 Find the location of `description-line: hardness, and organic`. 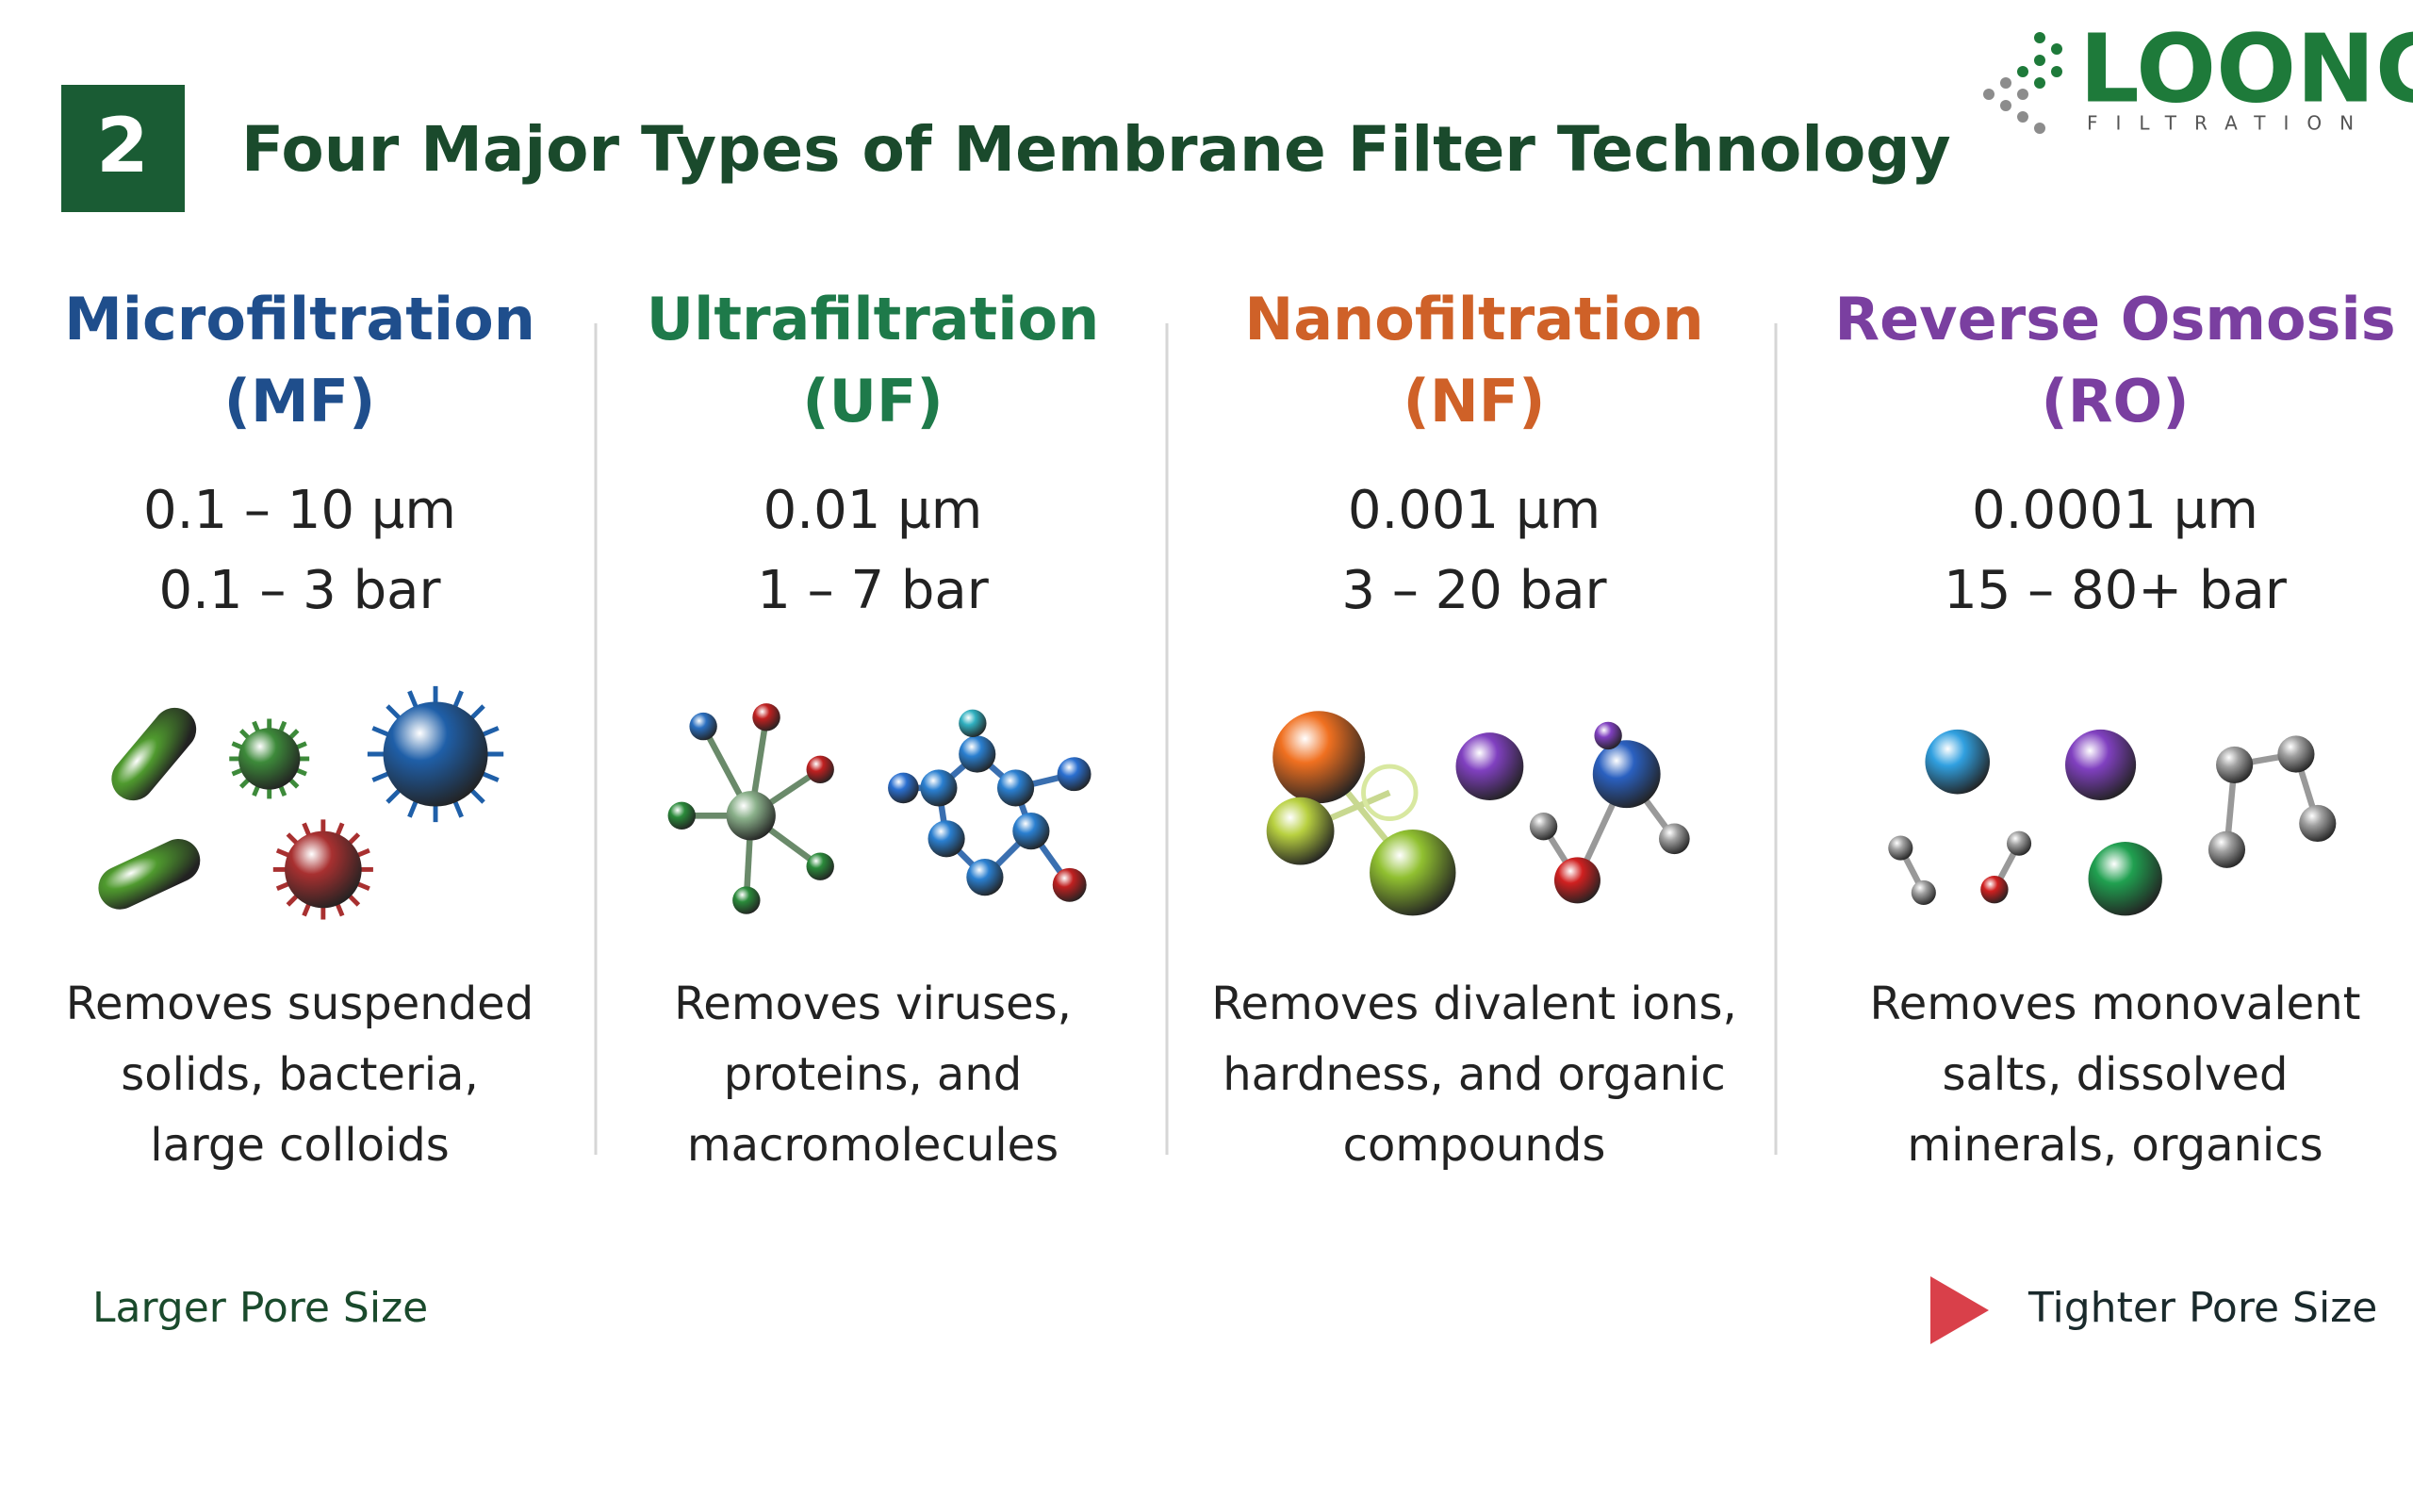

description-line: hardness, and organic is located at coordinates (1474, 1075).